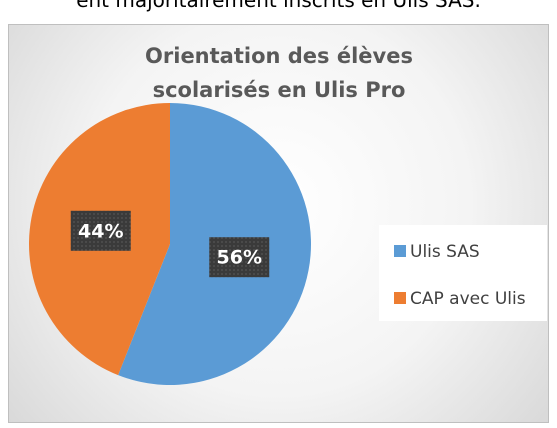  I want to click on legend-box, so click(463, 273).